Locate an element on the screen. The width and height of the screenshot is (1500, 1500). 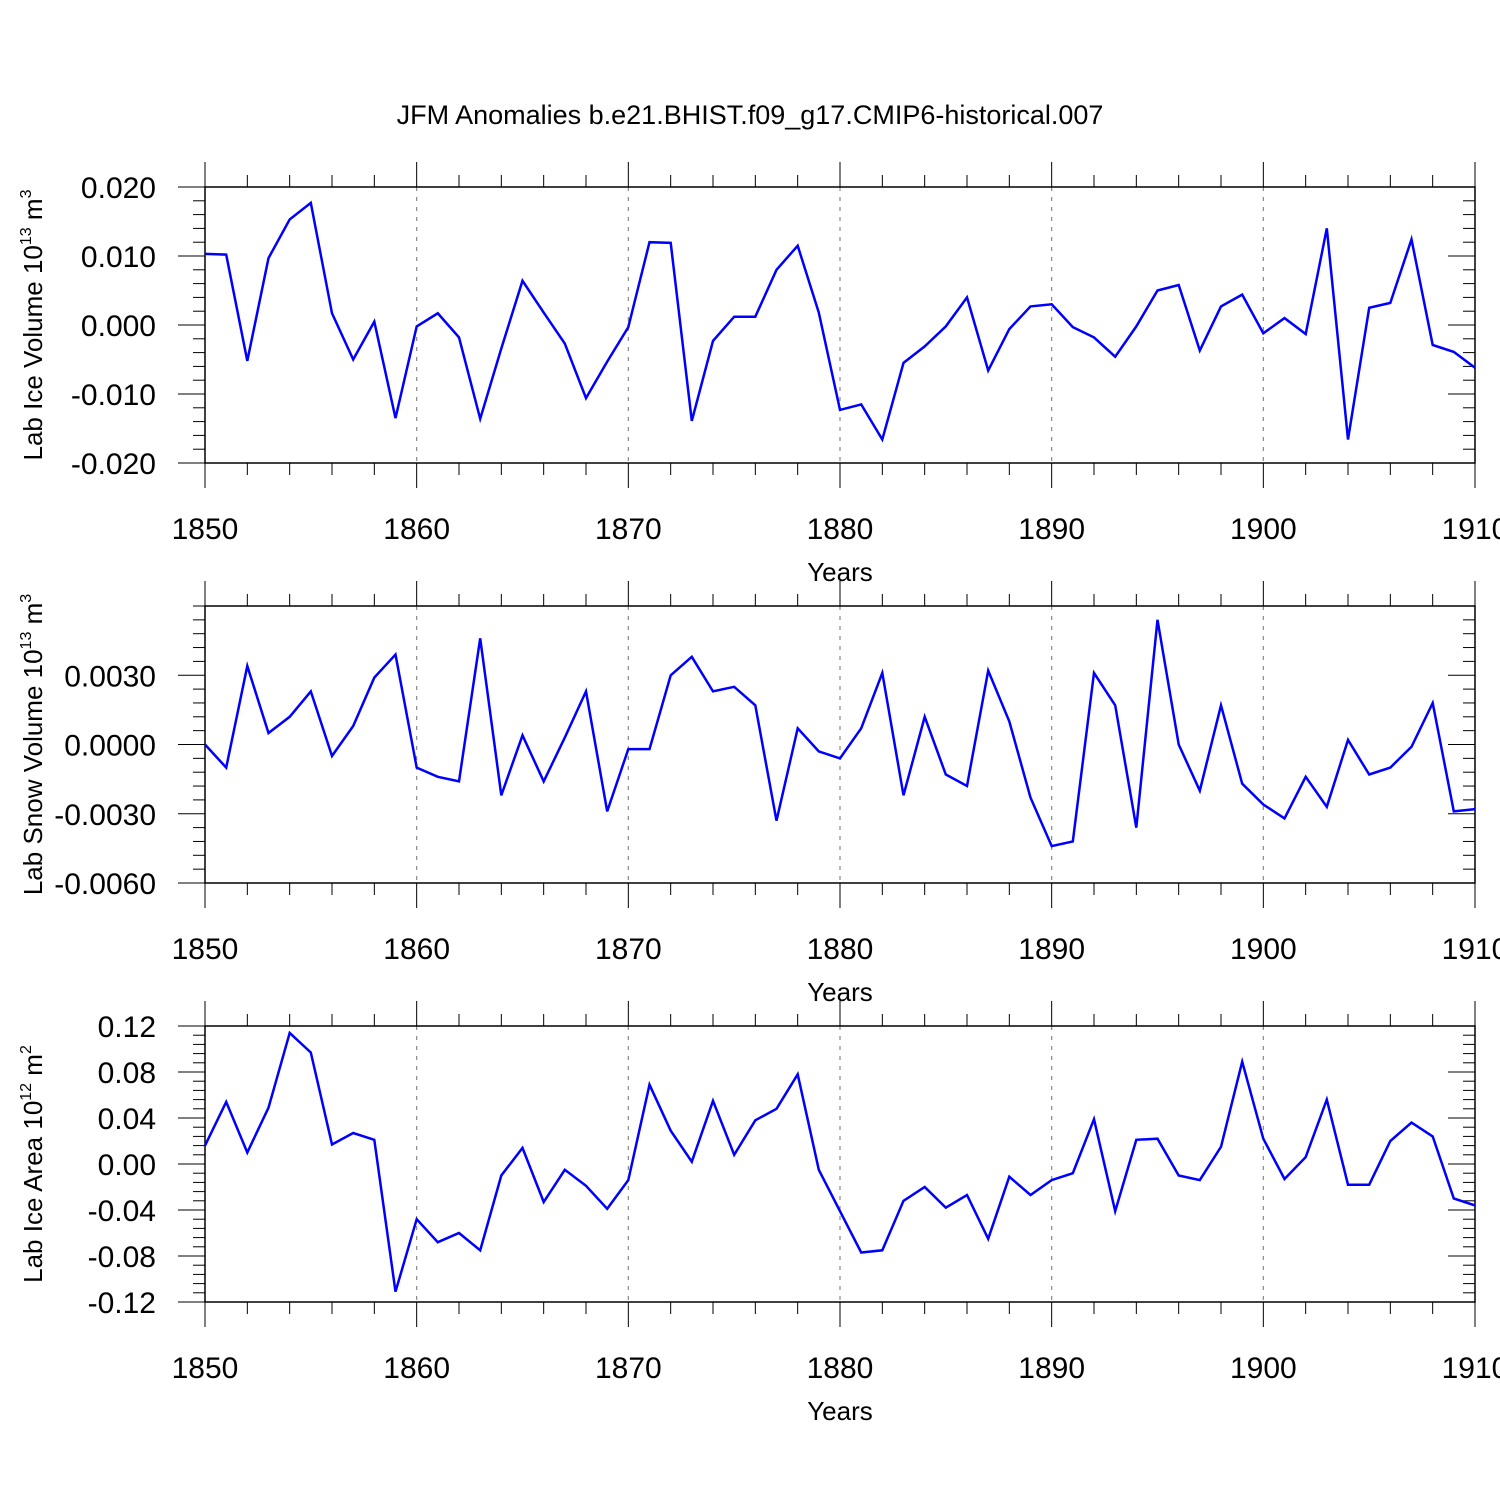
y-tick-label: -0.04 is located at coordinates (122, 1211).